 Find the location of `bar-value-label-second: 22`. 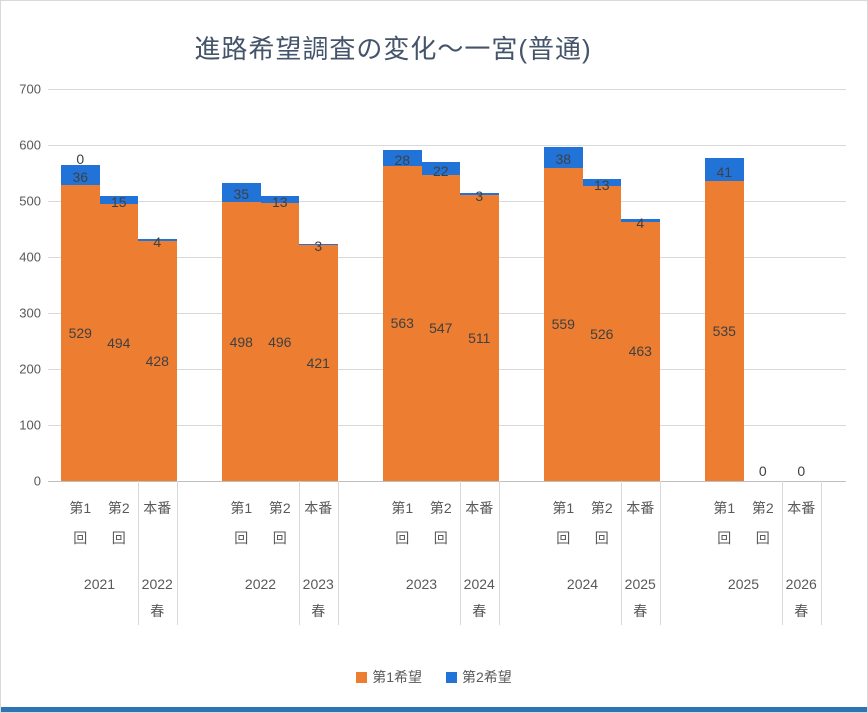

bar-value-label-second: 22 is located at coordinates (440, 170).